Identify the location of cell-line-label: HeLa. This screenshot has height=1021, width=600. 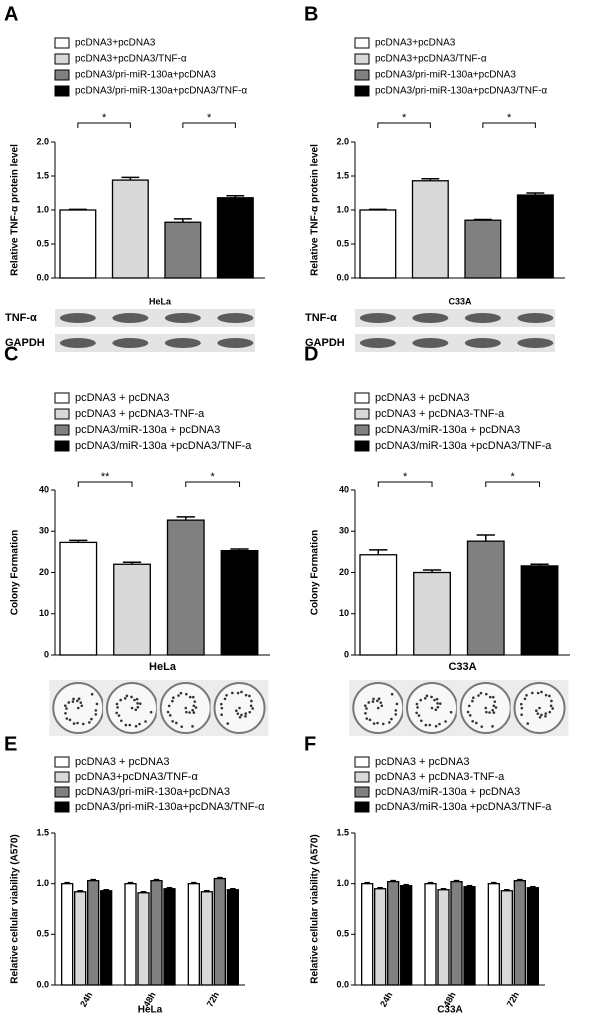
(163, 667).